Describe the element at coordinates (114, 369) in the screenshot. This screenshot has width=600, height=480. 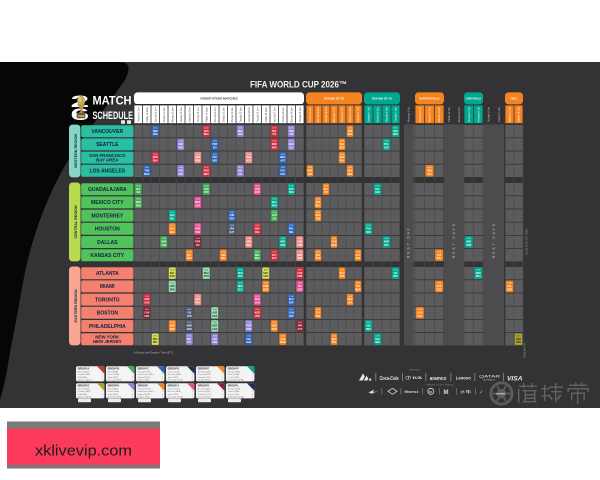
I see `svg-text: GROUP B` at that location.